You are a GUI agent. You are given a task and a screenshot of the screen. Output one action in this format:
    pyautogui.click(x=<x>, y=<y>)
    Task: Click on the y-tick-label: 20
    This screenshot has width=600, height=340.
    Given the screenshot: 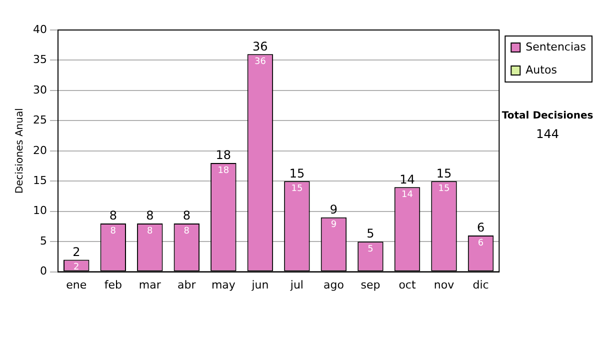 What is the action you would take?
    pyautogui.click(x=39, y=150)
    